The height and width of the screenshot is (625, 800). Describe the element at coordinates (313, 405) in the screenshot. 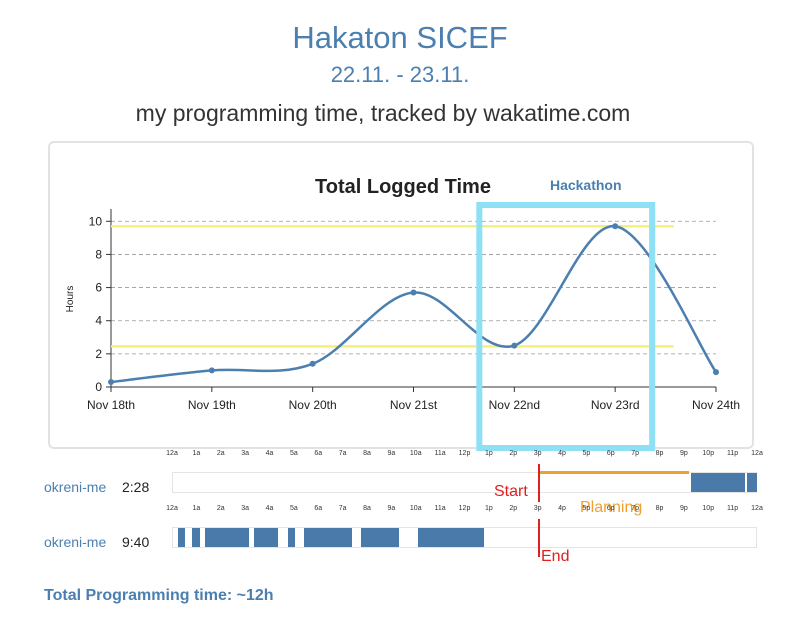

I see `x-tick-label: Nov 20th` at that location.